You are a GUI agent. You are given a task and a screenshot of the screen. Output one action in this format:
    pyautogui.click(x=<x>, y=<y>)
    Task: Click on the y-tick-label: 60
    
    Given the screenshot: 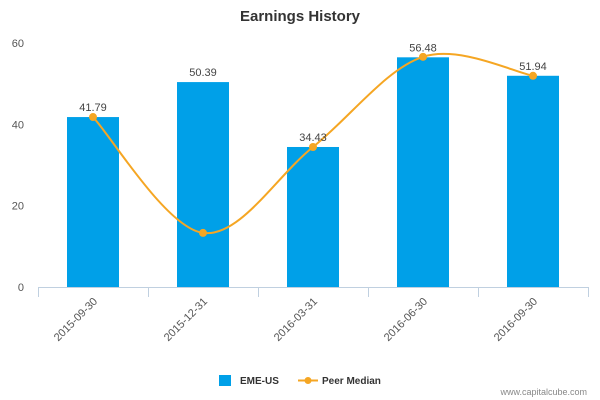 What is the action you would take?
    pyautogui.click(x=18, y=44)
    